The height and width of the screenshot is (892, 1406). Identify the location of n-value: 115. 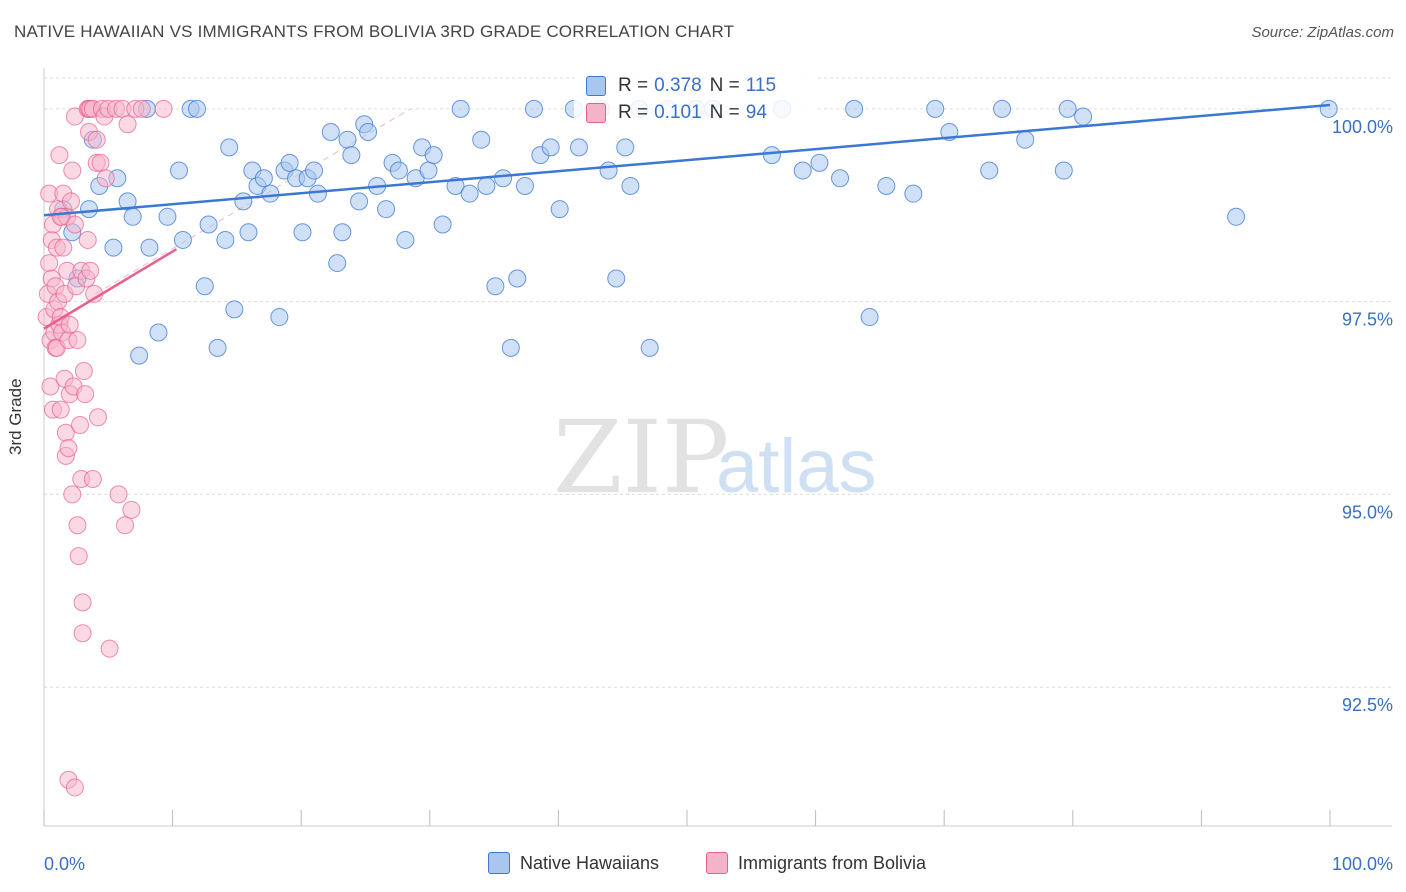
(761, 85).